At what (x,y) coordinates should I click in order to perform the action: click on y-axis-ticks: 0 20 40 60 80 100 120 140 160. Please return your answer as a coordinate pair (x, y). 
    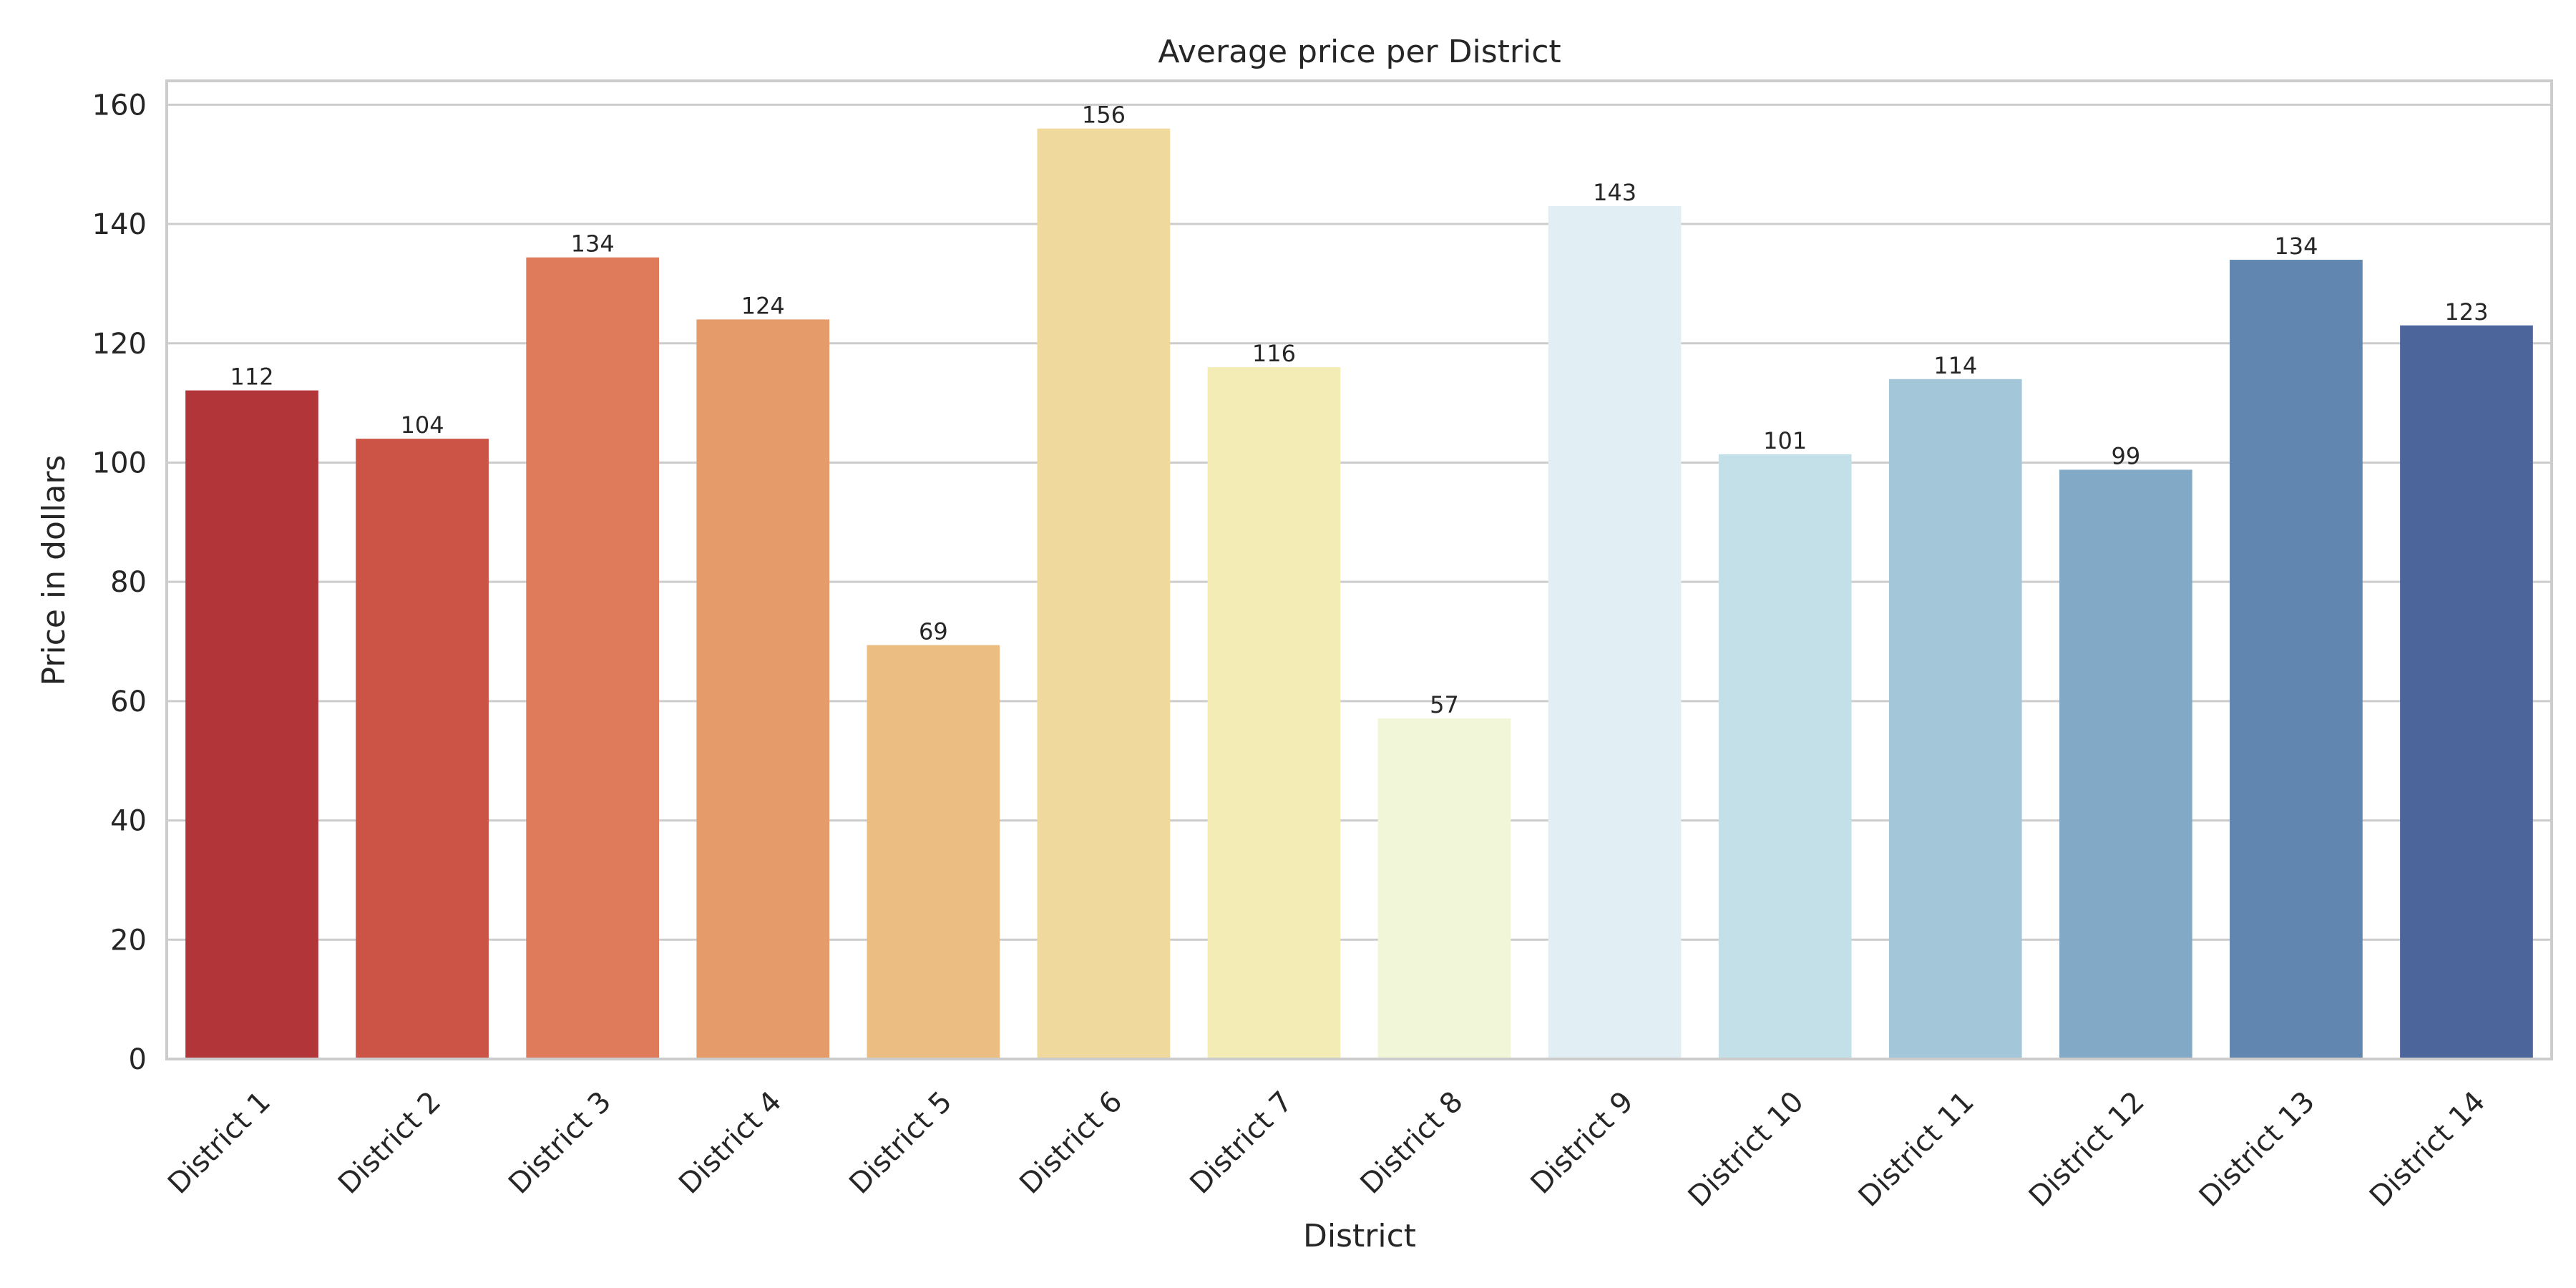
    Looking at the image, I should click on (119, 582).